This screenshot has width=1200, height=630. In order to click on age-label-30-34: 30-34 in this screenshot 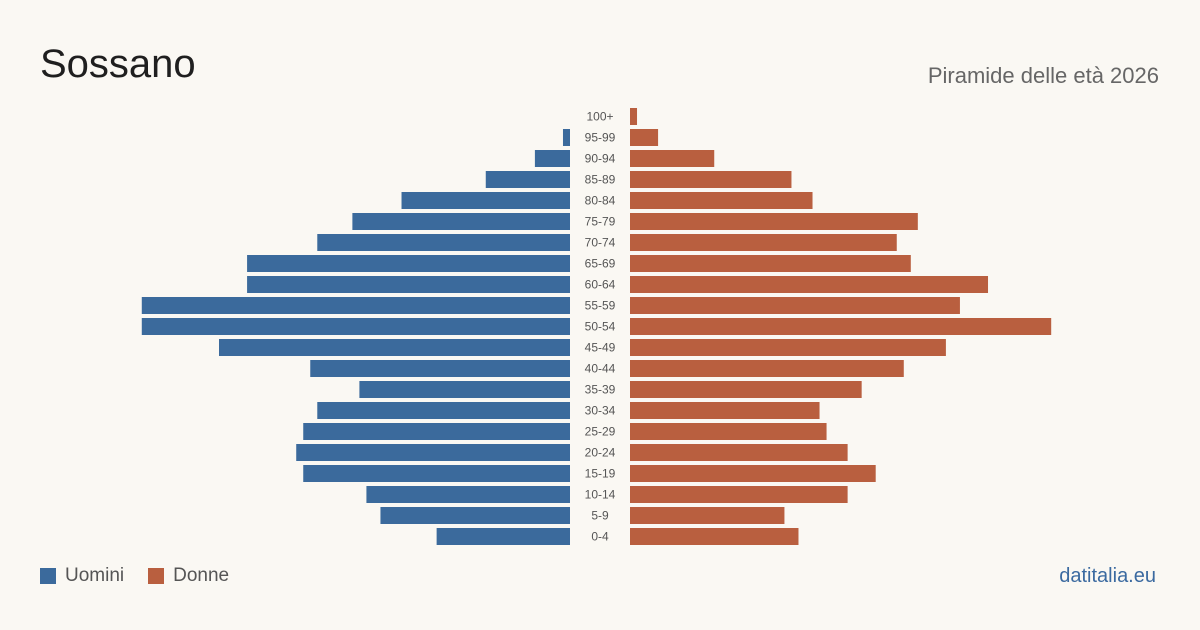, I will do `click(600, 411)`.